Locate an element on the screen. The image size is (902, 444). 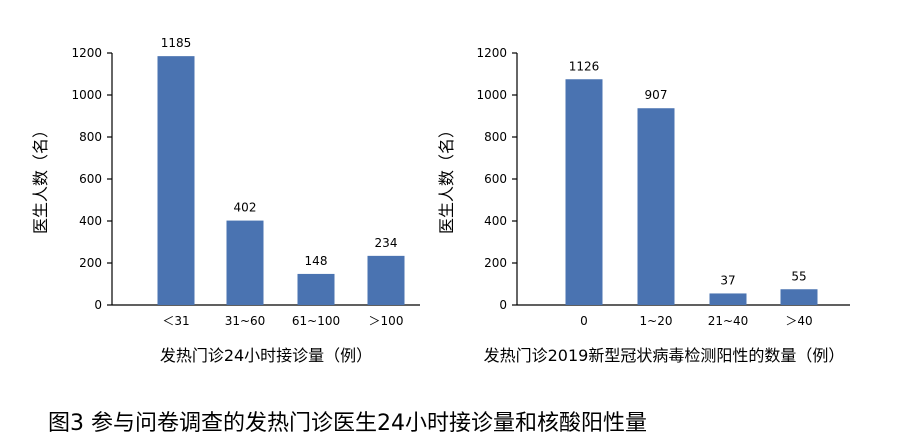
chart-2-y-tick-label: 1000 is located at coordinates (491, 95).